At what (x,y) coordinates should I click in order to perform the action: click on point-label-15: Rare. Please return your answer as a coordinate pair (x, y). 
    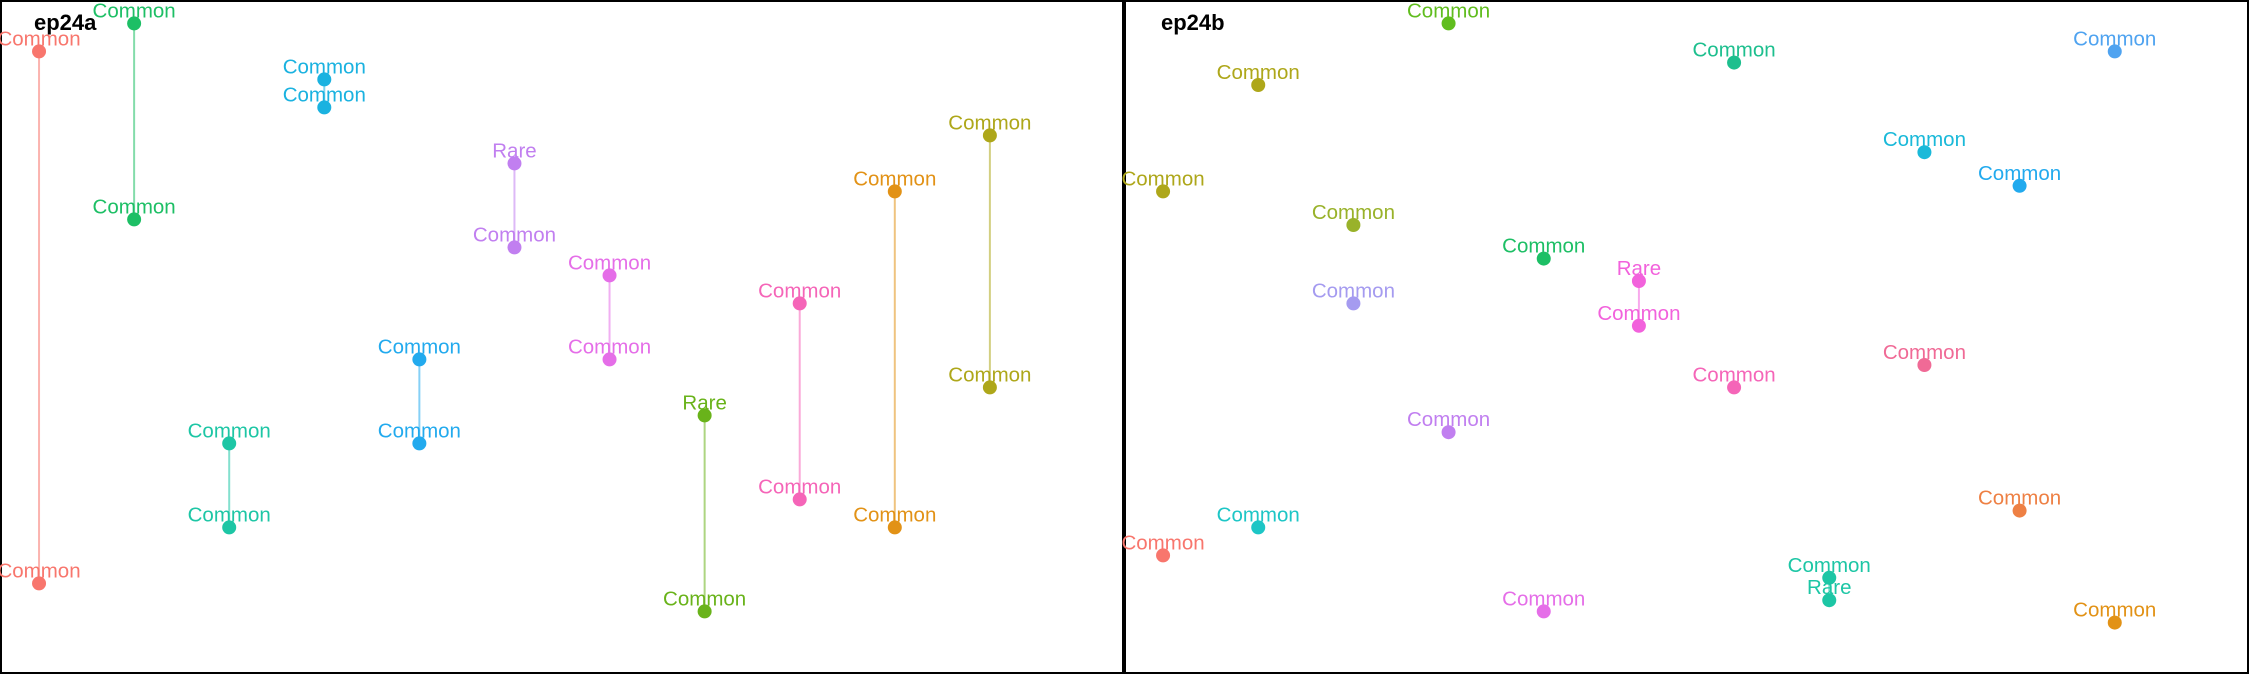
    Looking at the image, I should click on (1829, 587).